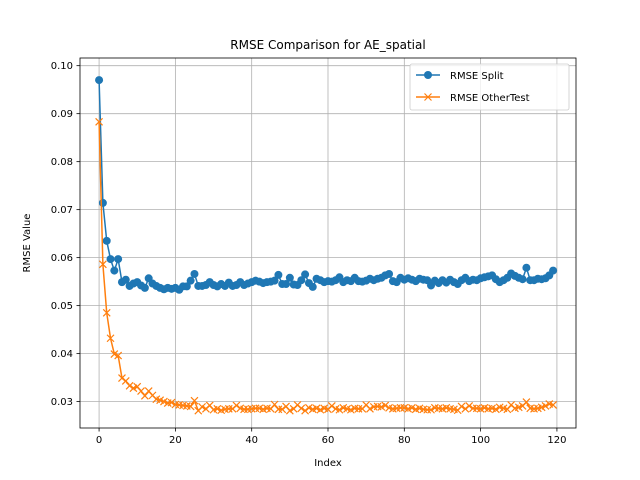  What do you see at coordinates (62, 162) in the screenshot?
I see `y-tick-label: 0.08` at bounding box center [62, 162].